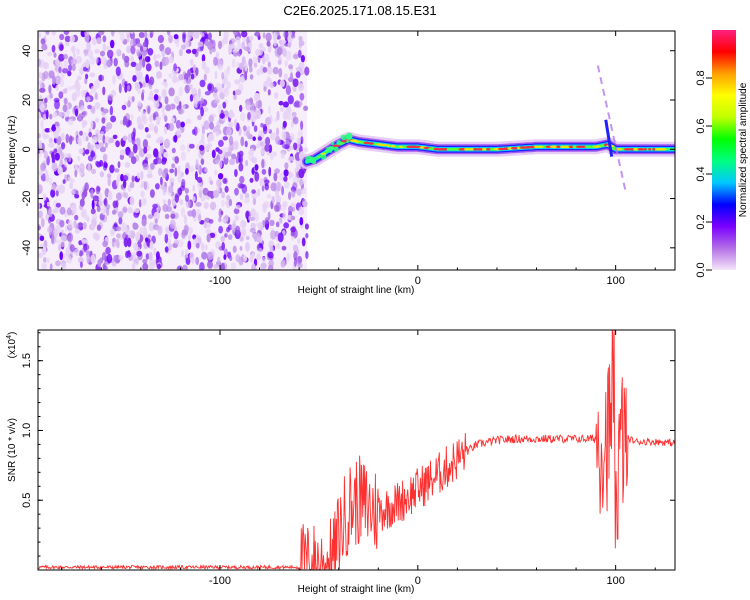 Image resolution: width=750 pixels, height=600 pixels. What do you see at coordinates (332, 143) in the screenshot?
I see `signal-onset-blob` at bounding box center [332, 143].